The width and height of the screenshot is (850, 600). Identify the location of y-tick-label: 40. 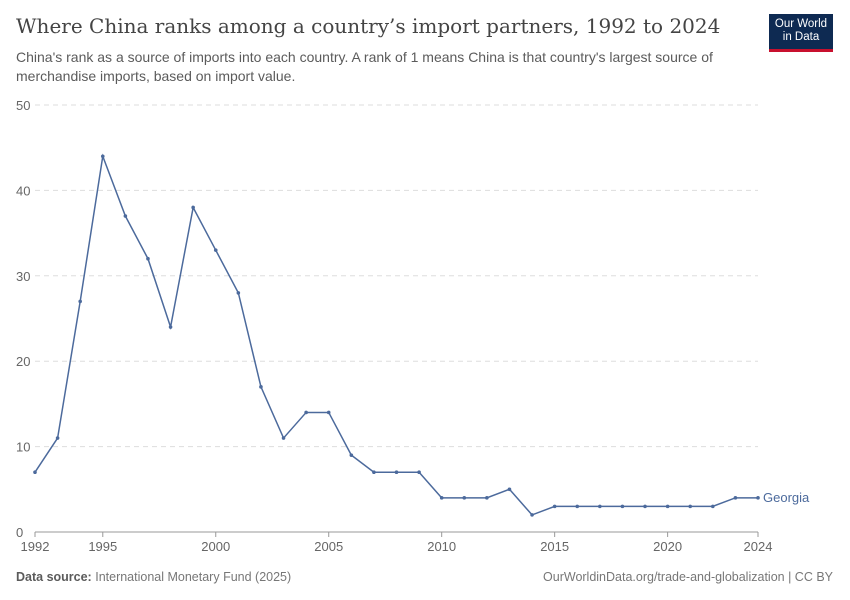
(23, 190).